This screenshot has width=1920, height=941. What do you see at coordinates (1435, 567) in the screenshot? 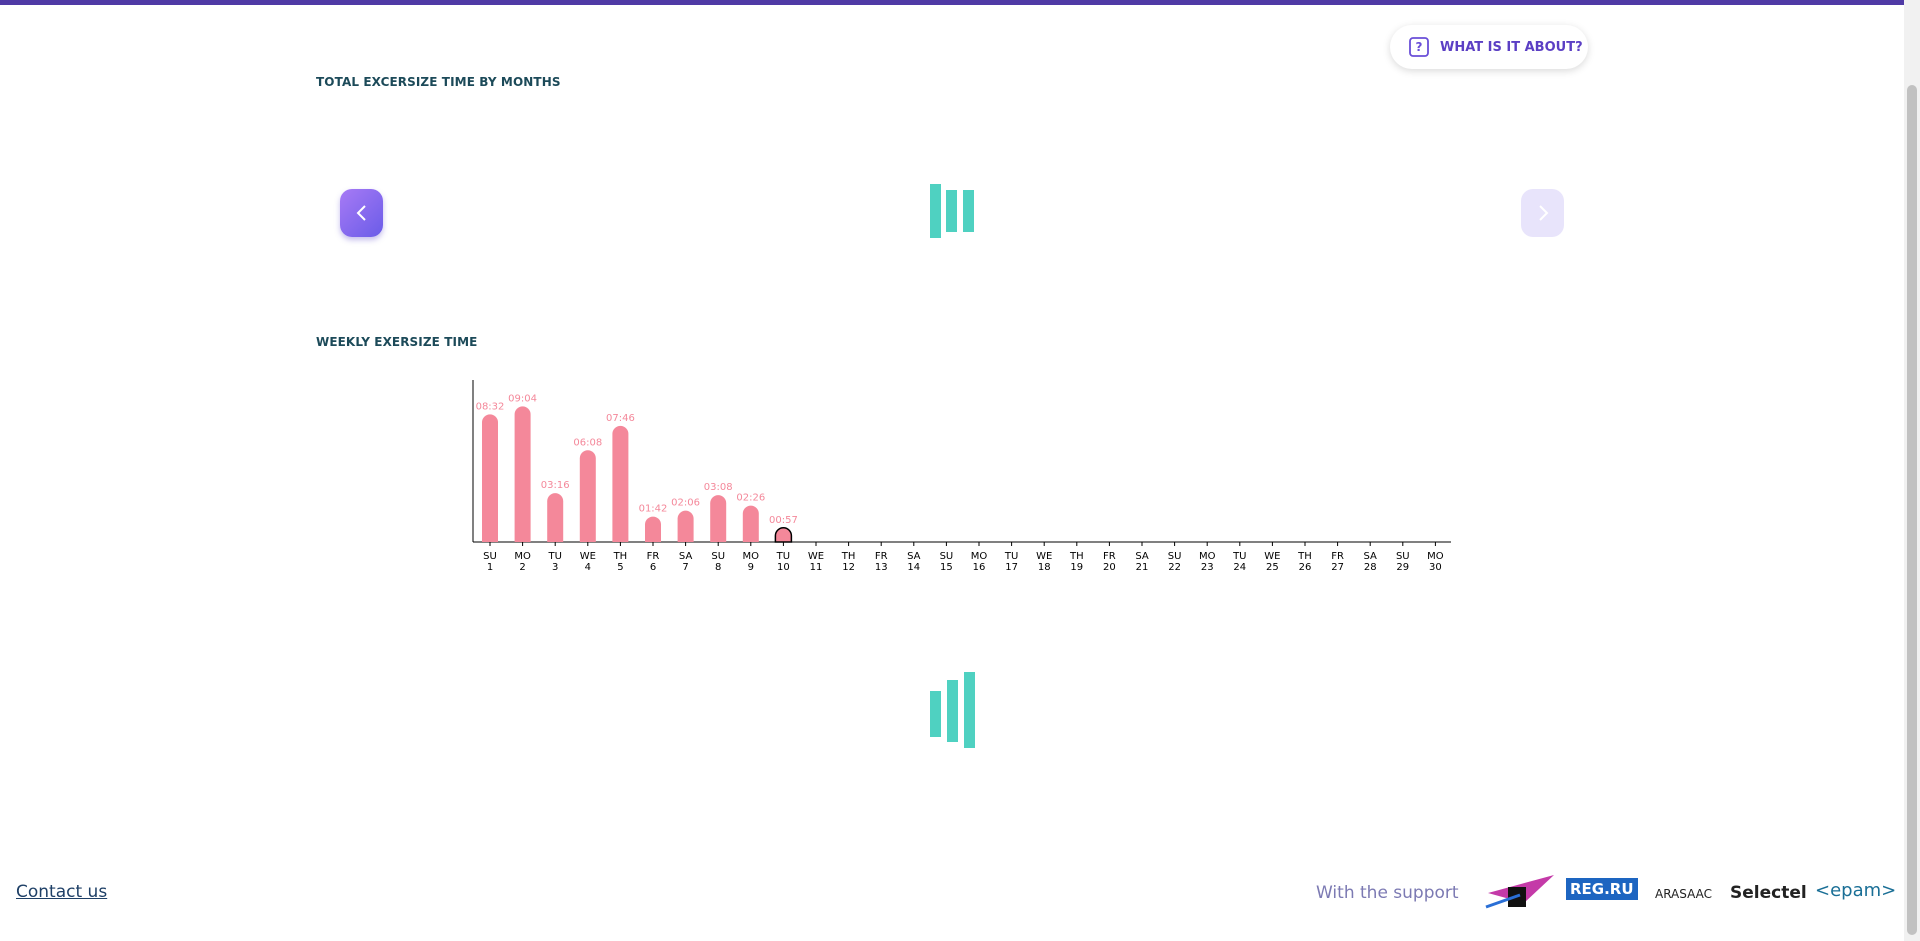
I see `x-tick-day: 30` at bounding box center [1435, 567].